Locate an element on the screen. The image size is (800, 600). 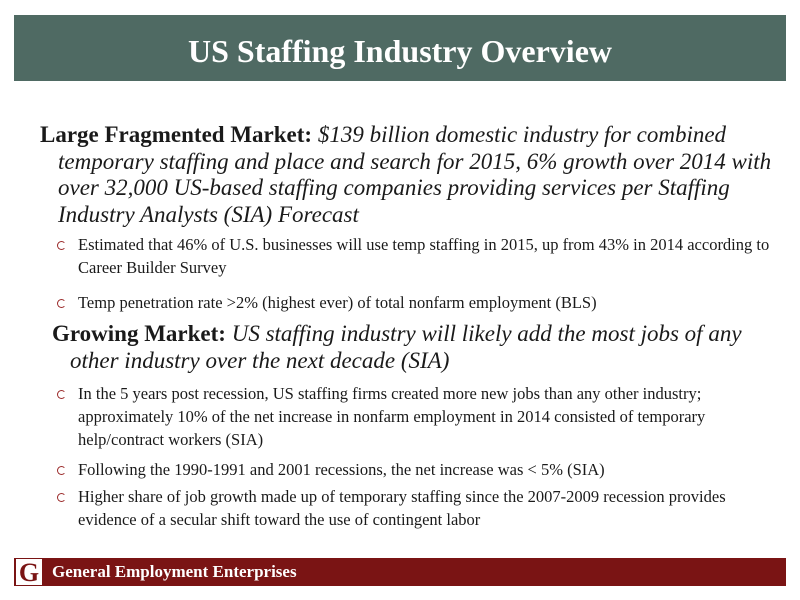
footer-bar: G General Employment Enterprises is located at coordinates (400, 572).